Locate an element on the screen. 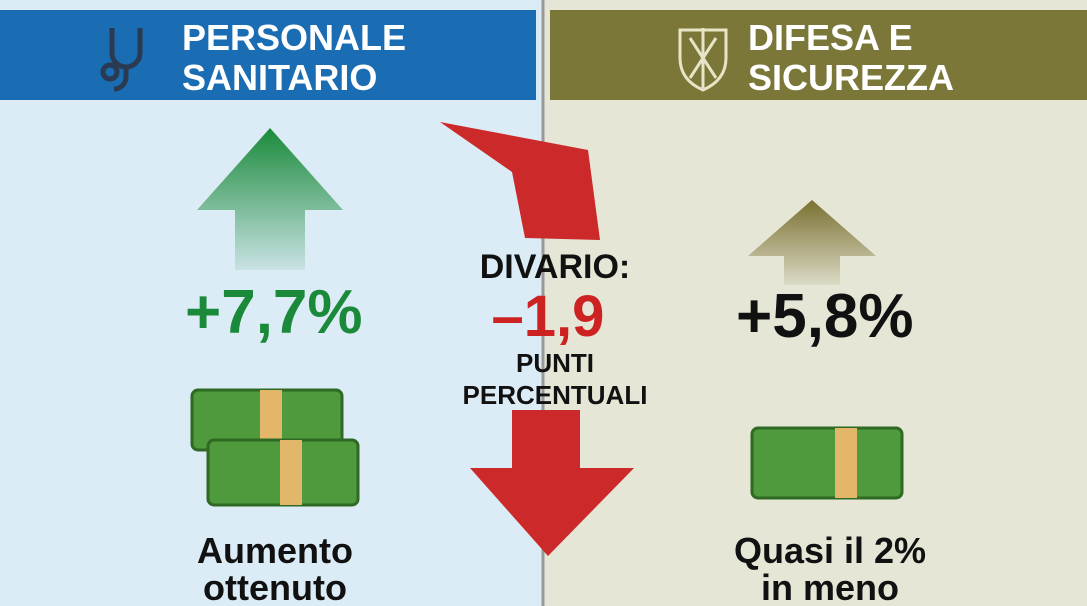  center-unit: PERCENTUALI is located at coordinates (555, 395).